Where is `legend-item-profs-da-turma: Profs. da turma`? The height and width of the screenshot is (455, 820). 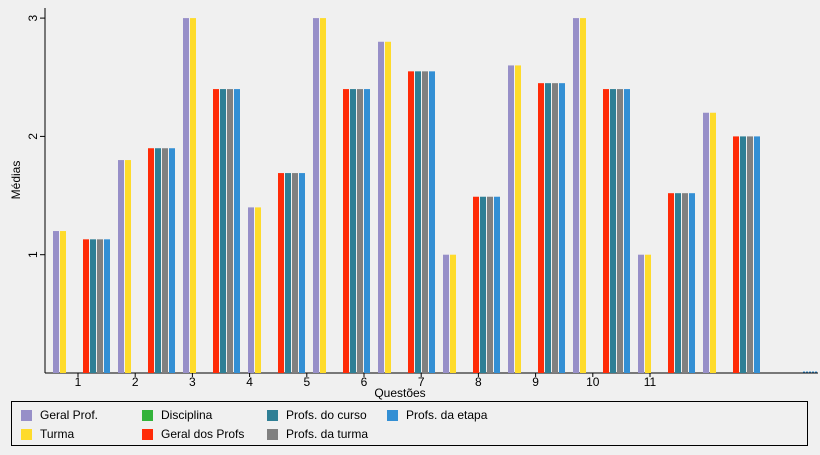
legend-item-profs-da-turma: Profs. da turma is located at coordinates (317, 434).